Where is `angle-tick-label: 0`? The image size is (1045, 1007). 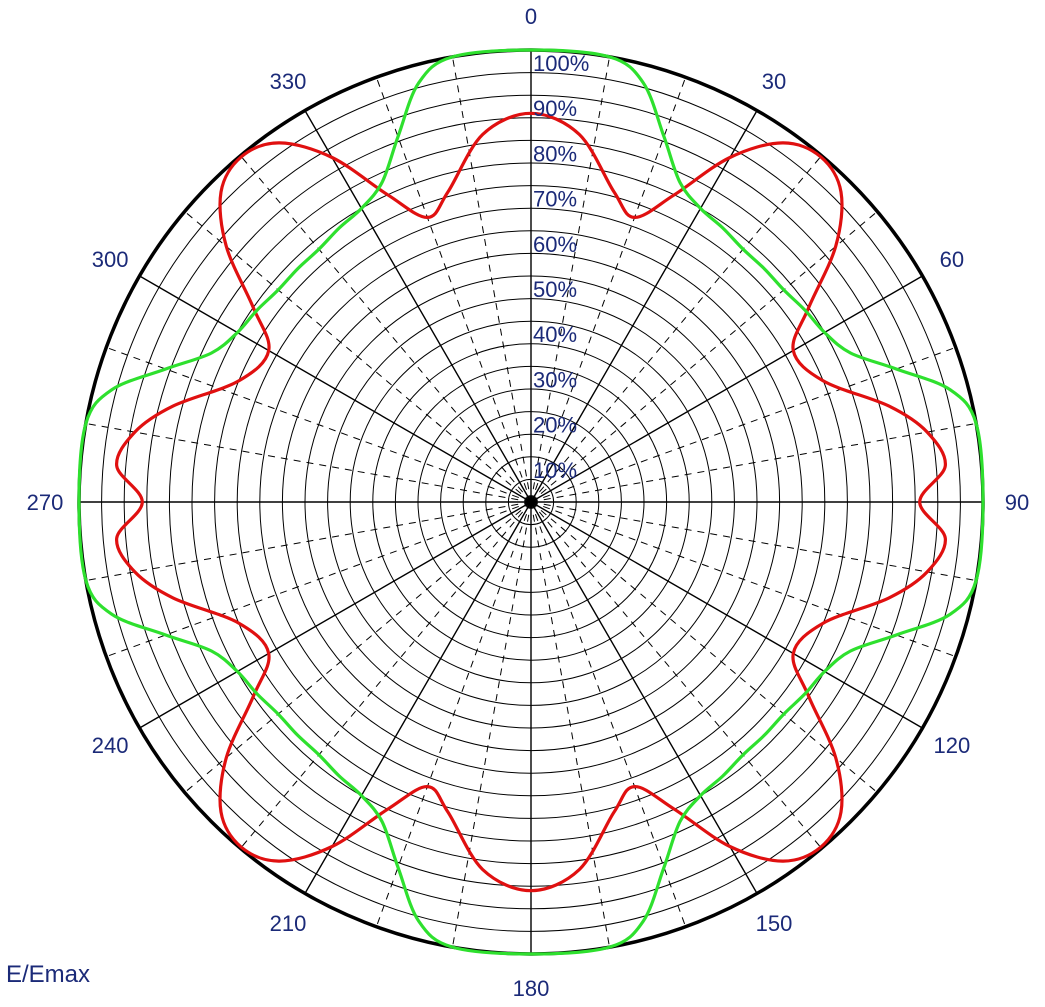
angle-tick-label: 0 is located at coordinates (531, 16).